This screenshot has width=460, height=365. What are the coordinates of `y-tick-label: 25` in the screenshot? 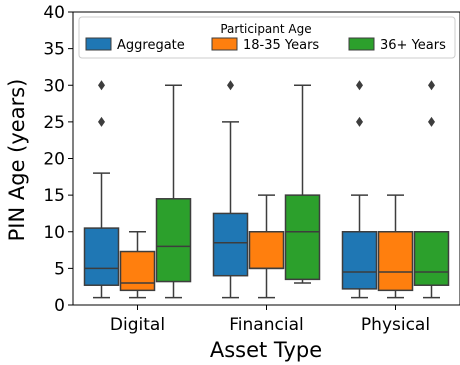 It's located at (54, 123).